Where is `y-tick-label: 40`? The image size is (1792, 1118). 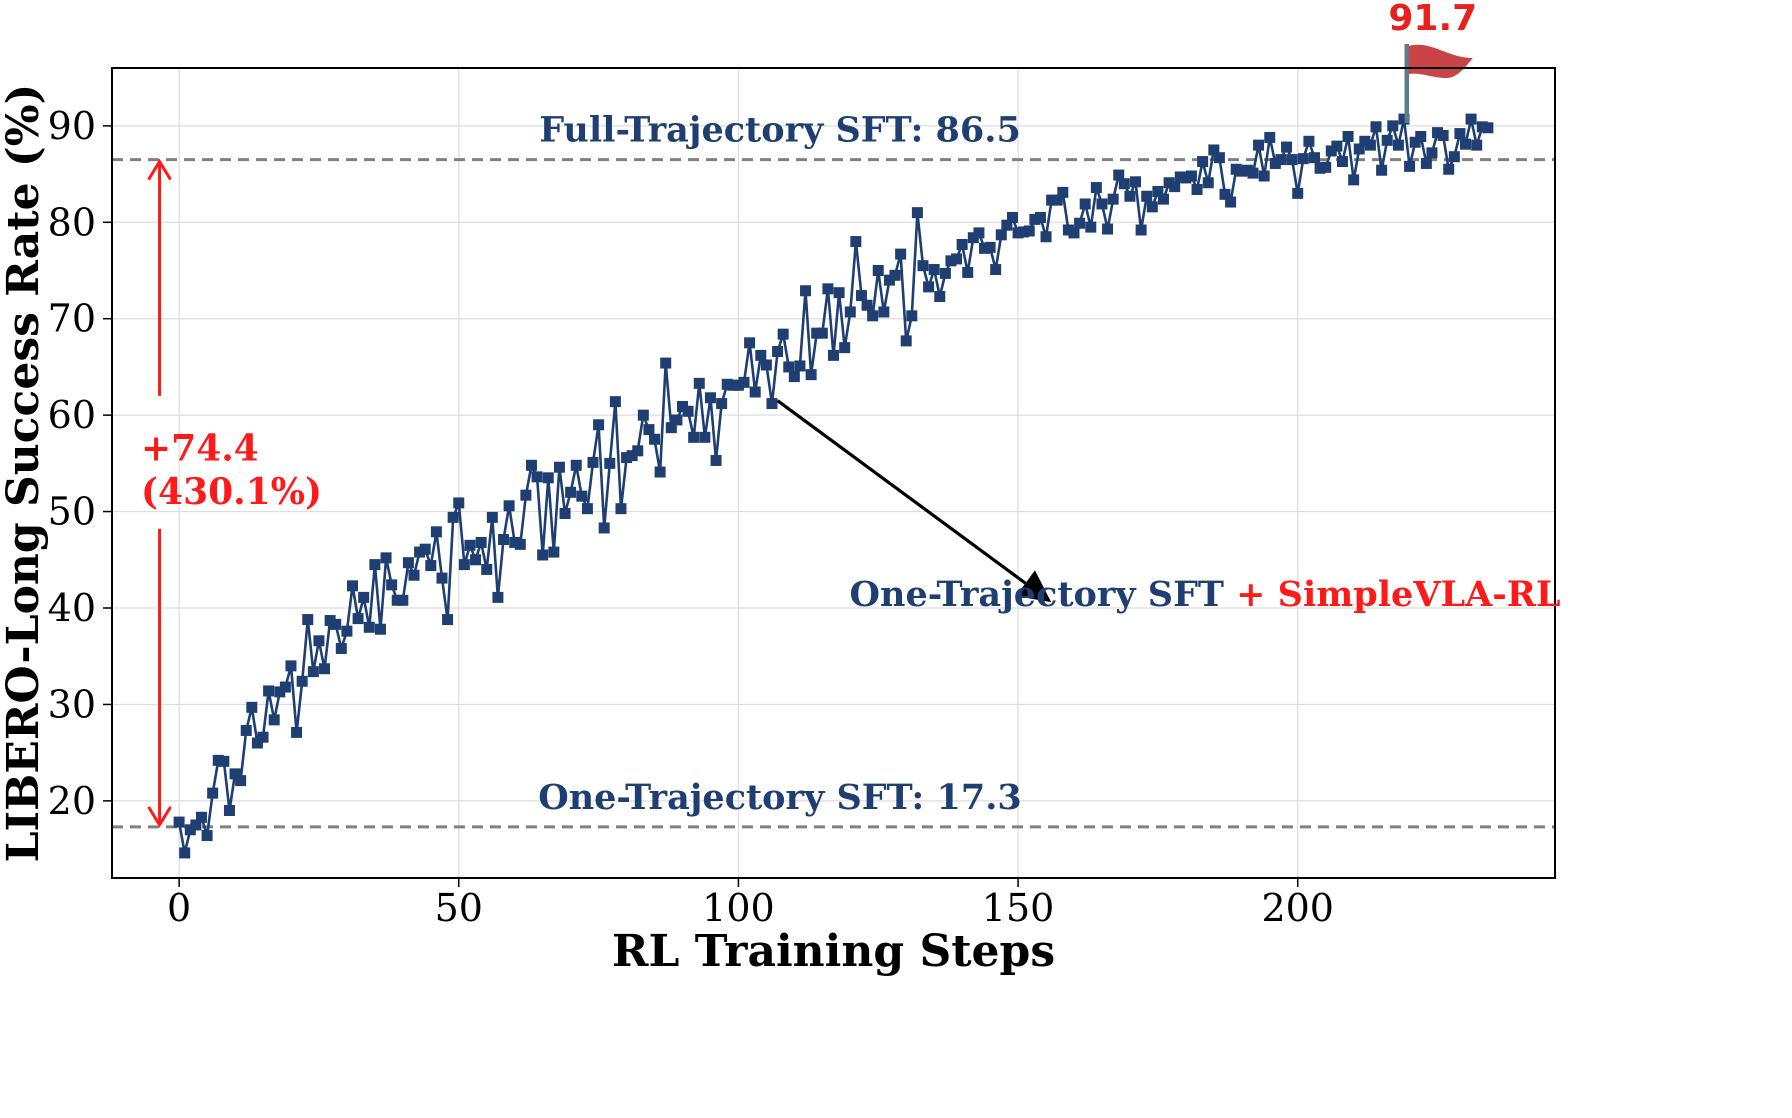 y-tick-label: 40 is located at coordinates (72, 608).